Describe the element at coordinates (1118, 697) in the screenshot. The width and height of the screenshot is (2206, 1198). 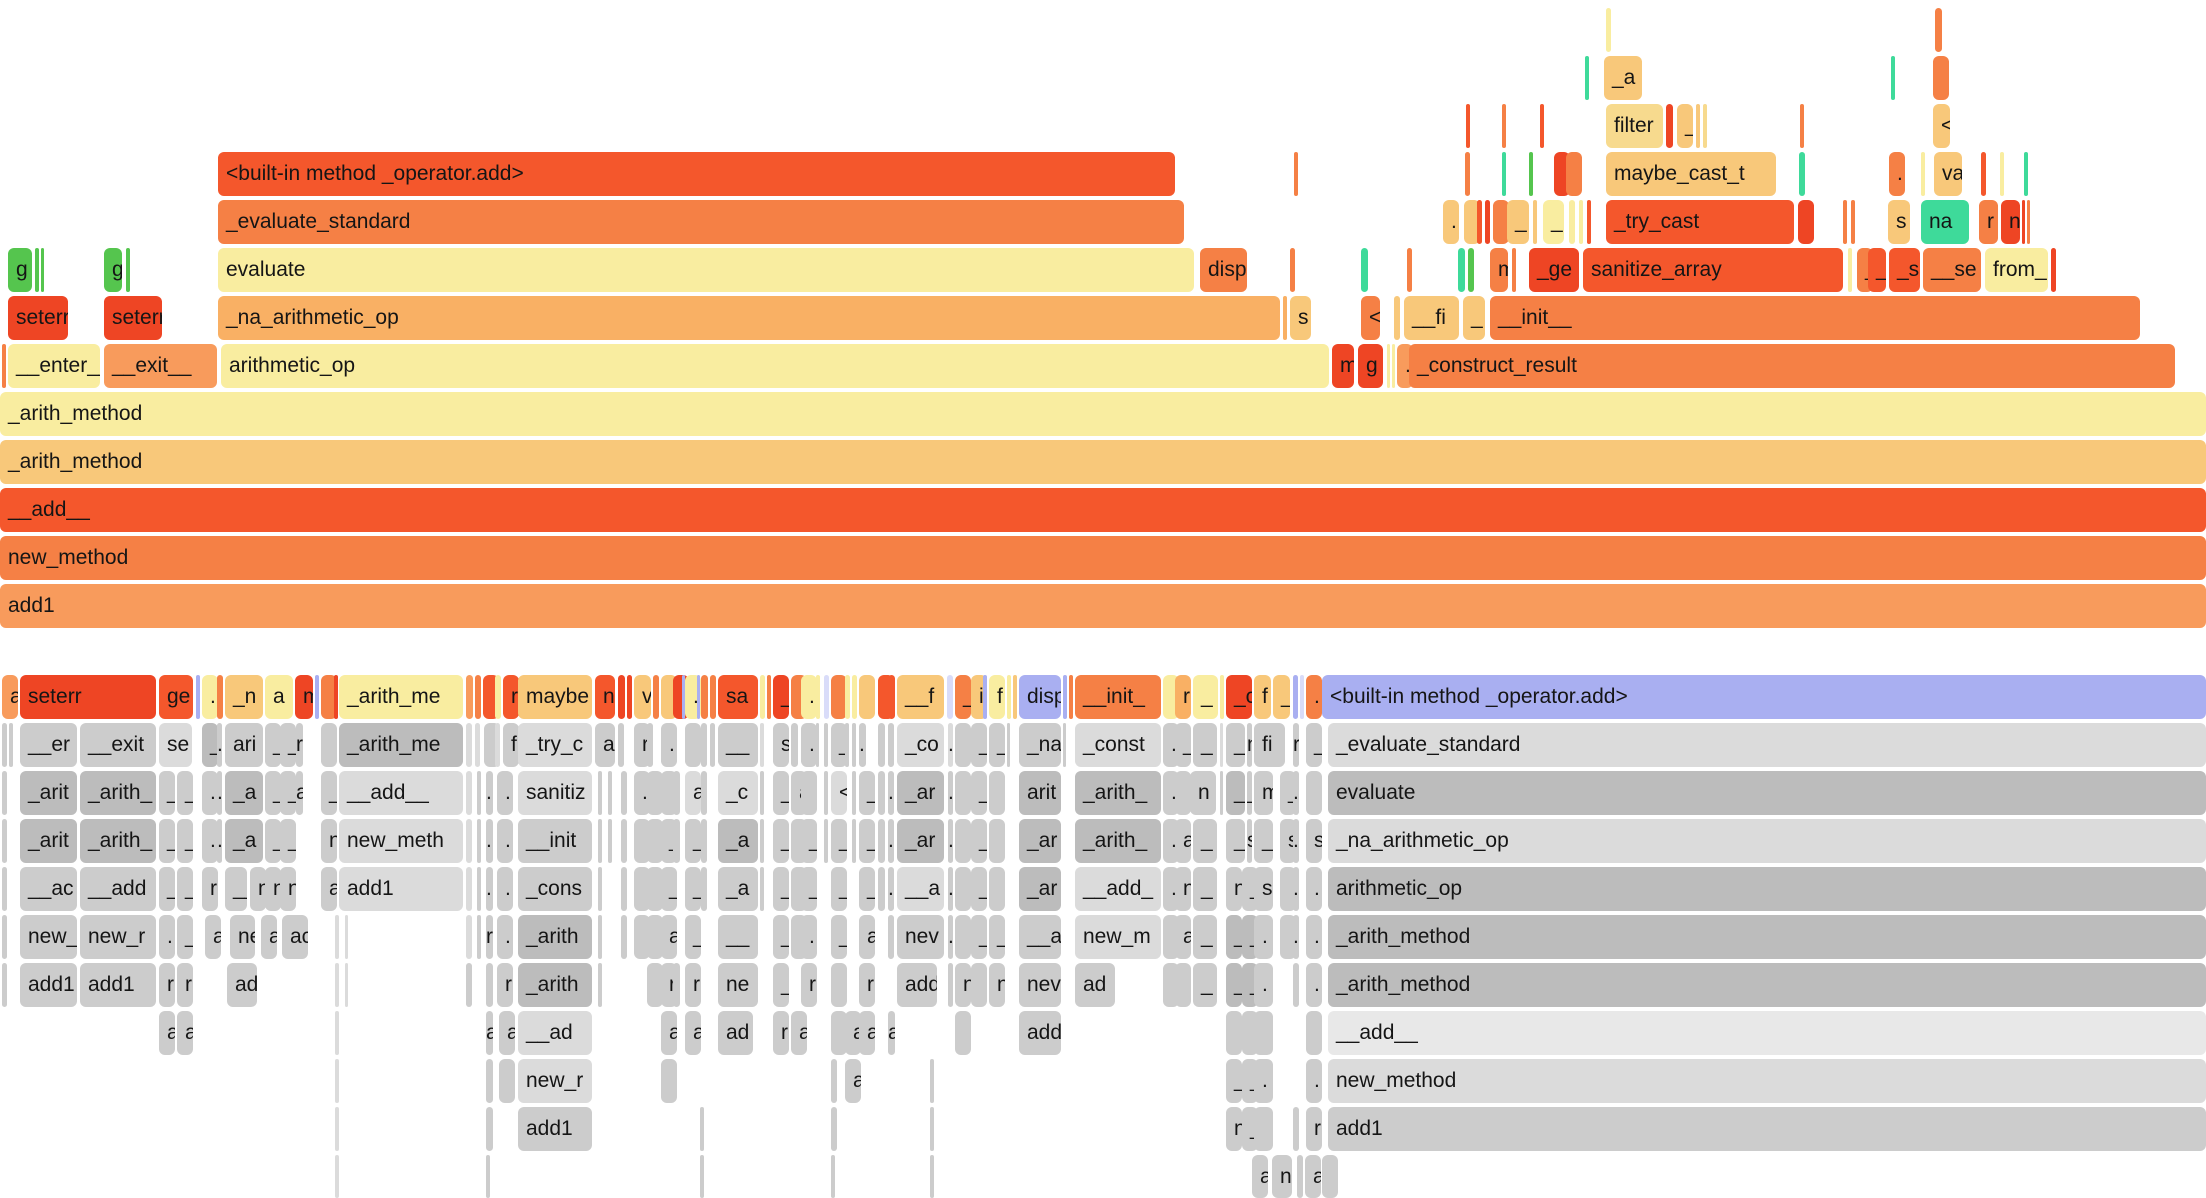
I see `frame-__init_: __init_` at that location.